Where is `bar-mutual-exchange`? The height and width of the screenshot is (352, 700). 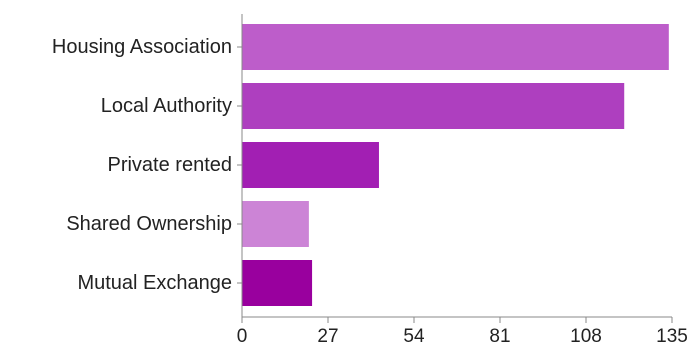 bar-mutual-exchange is located at coordinates (277, 283).